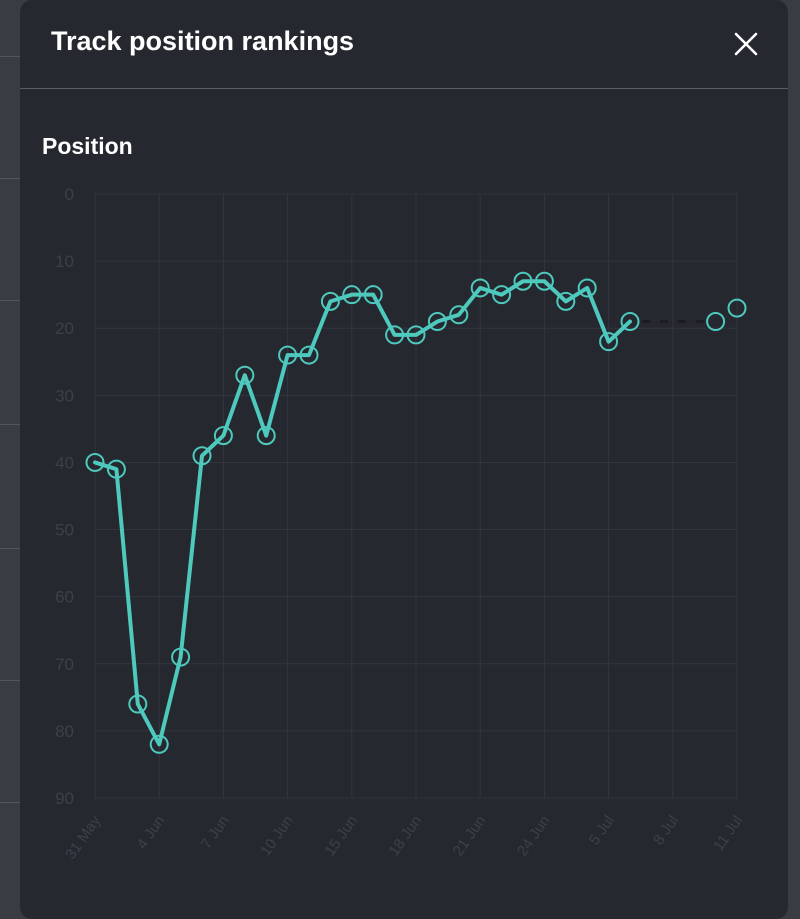 Image resolution: width=800 pixels, height=919 pixels. Describe the element at coordinates (64, 798) in the screenshot. I see `y-tick-label: 90` at that location.